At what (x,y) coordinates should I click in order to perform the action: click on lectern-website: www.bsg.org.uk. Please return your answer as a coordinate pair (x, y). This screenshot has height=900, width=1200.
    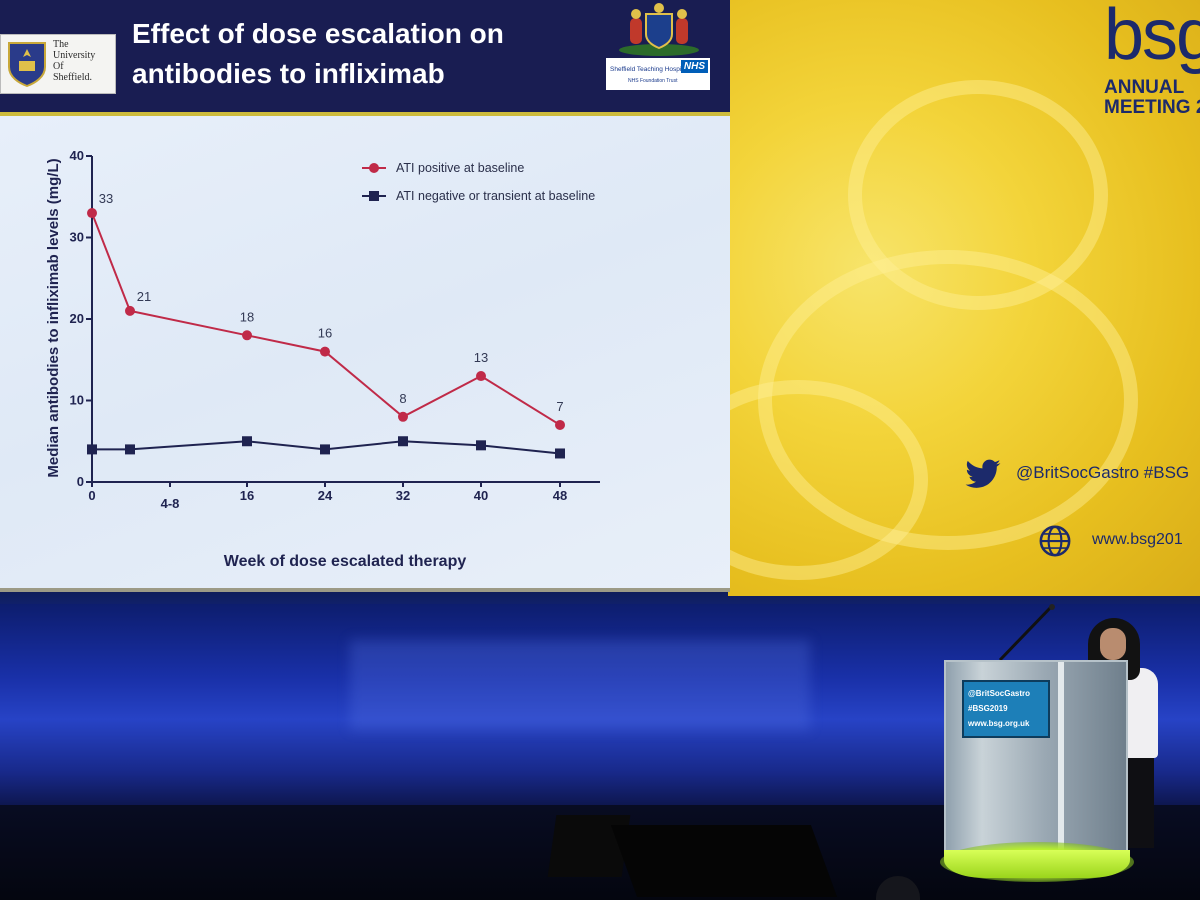
    Looking at the image, I should click on (999, 723).